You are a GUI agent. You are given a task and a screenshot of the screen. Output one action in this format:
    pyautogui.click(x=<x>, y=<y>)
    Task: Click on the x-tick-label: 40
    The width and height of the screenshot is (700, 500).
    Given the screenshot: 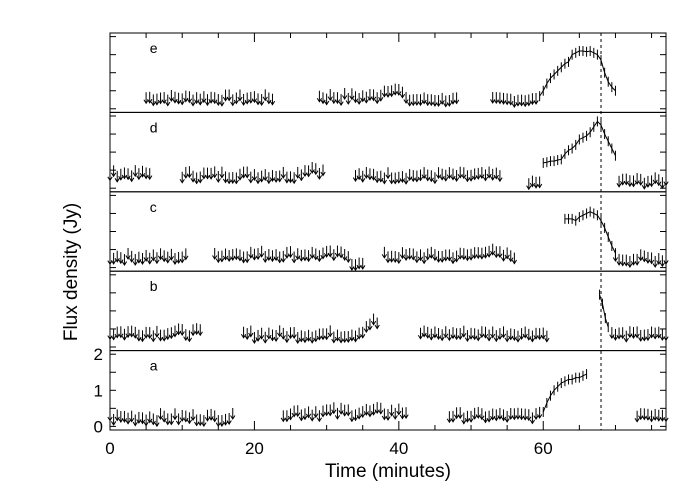 What is the action you would take?
    pyautogui.click(x=398, y=448)
    